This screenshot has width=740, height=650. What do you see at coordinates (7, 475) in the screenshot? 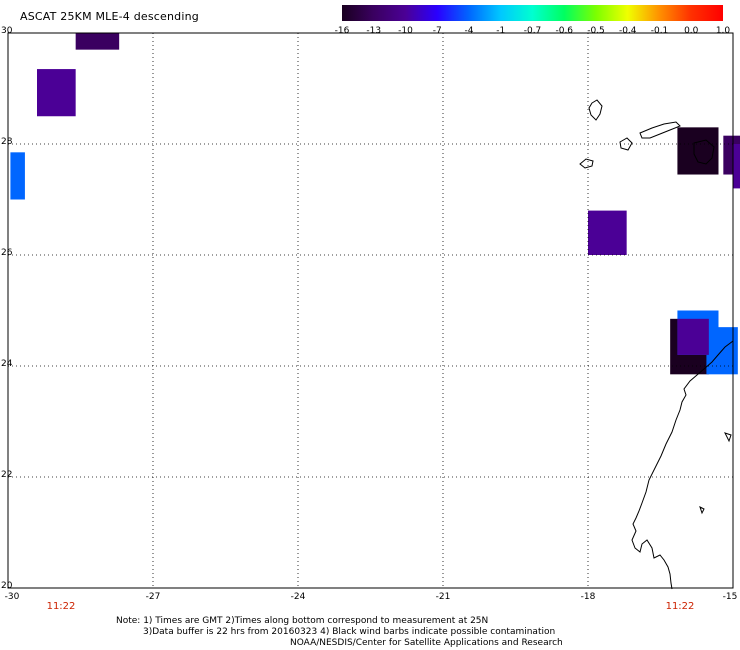
I see `latitude-label: 22` at bounding box center [7, 475].